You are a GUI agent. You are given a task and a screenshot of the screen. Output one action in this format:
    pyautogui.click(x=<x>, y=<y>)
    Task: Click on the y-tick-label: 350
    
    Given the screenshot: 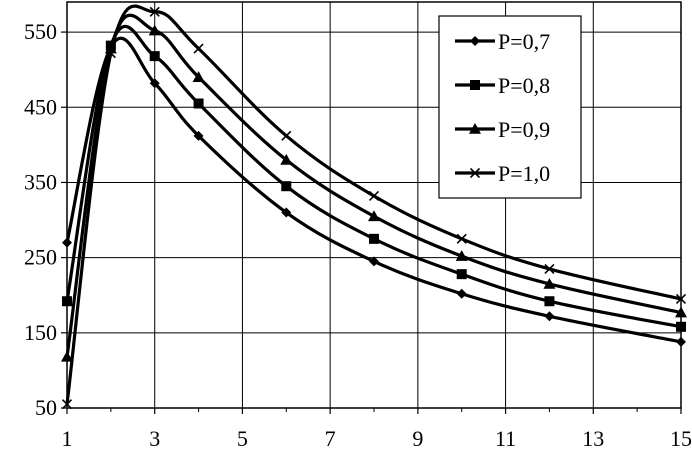 What is the action you would take?
    pyautogui.click(x=40, y=181)
    